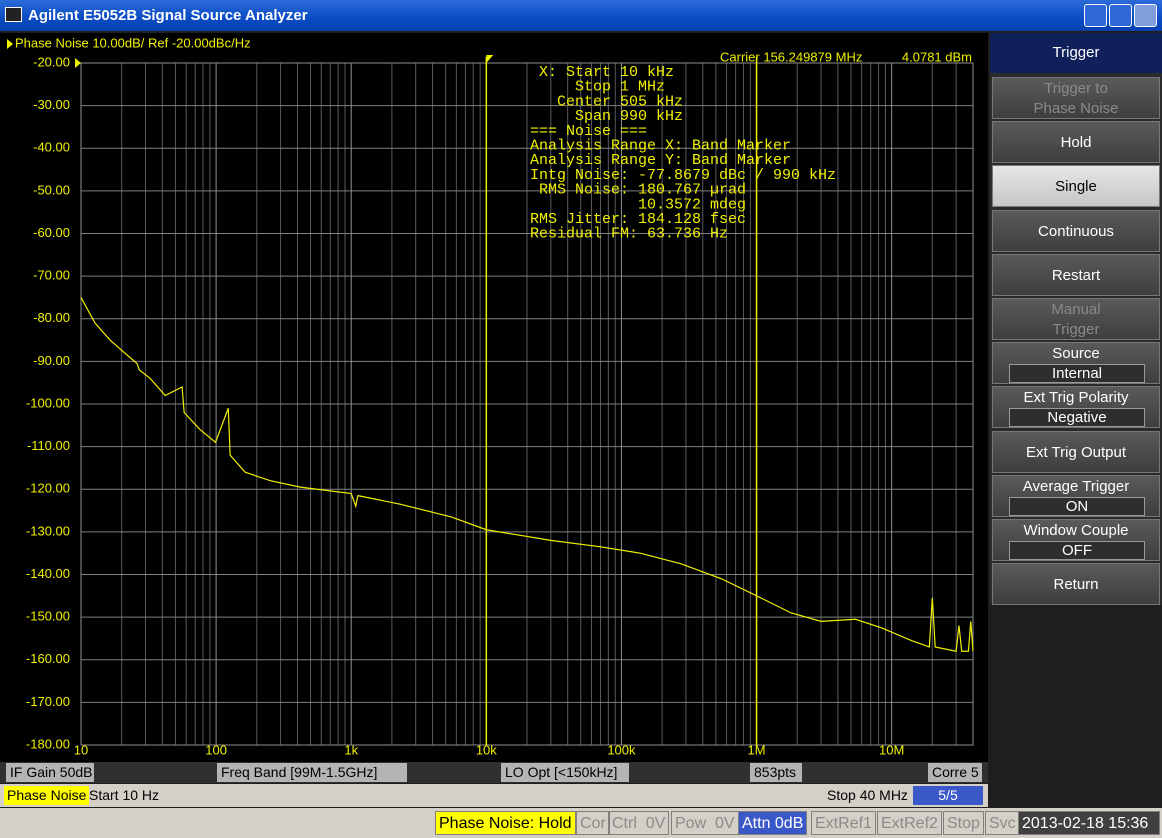 This screenshot has width=1162, height=838. What do you see at coordinates (639, 823) in the screenshot?
I see `status-ctrl: Ctrl 0V` at bounding box center [639, 823].